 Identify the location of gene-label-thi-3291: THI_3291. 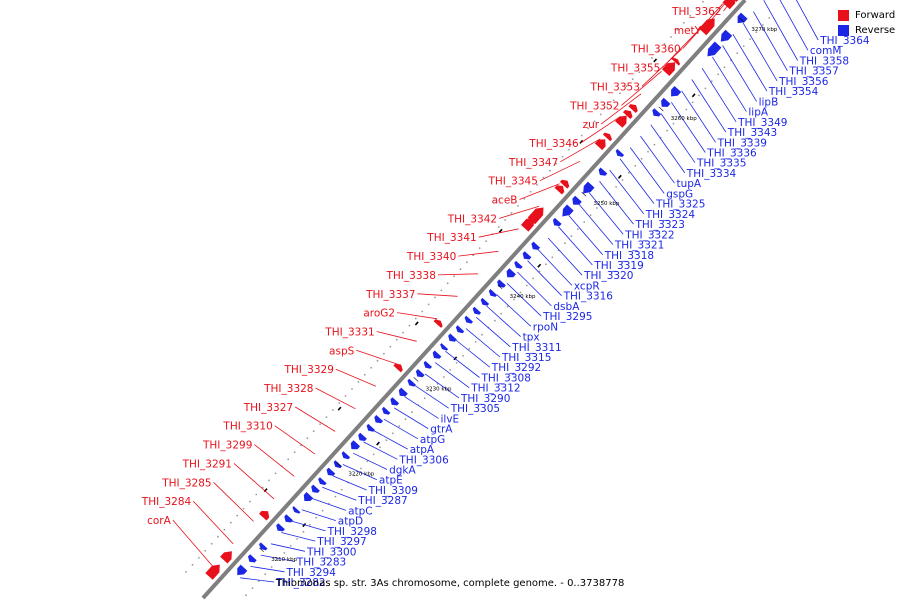
(207, 464).